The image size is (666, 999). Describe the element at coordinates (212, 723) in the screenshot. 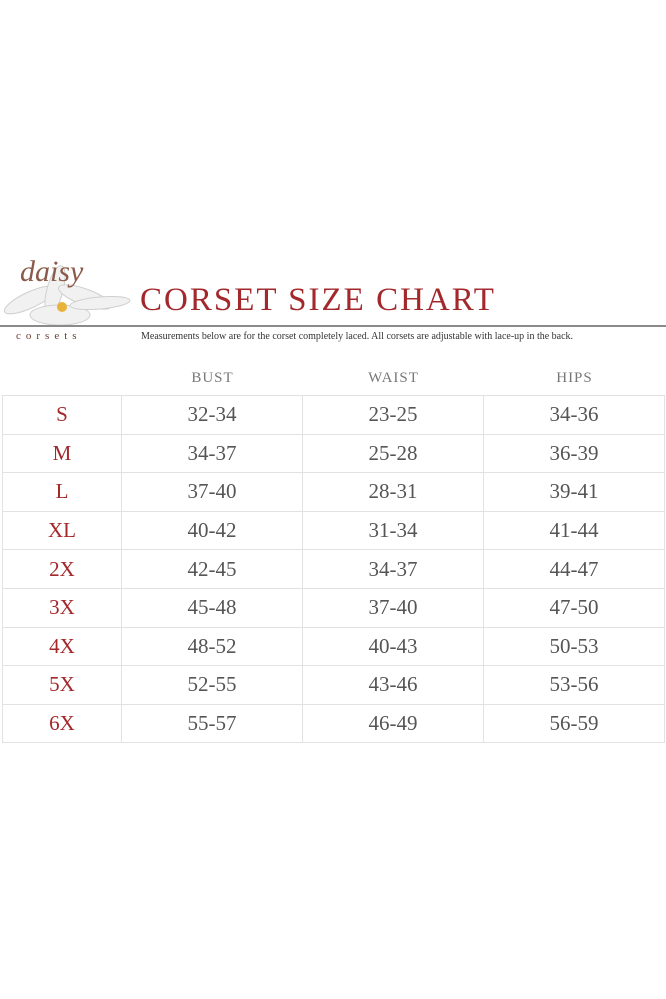

I see `bust-cell: 55-57` at that location.